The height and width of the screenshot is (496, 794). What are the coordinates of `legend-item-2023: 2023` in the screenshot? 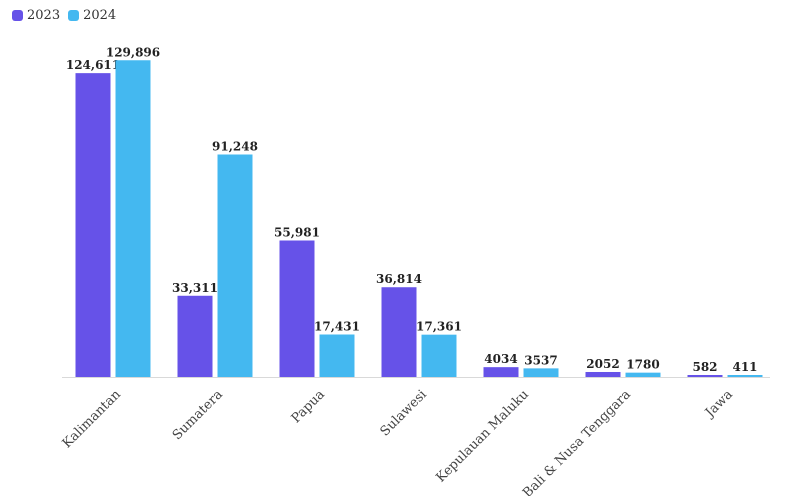 It's located at (36, 15).